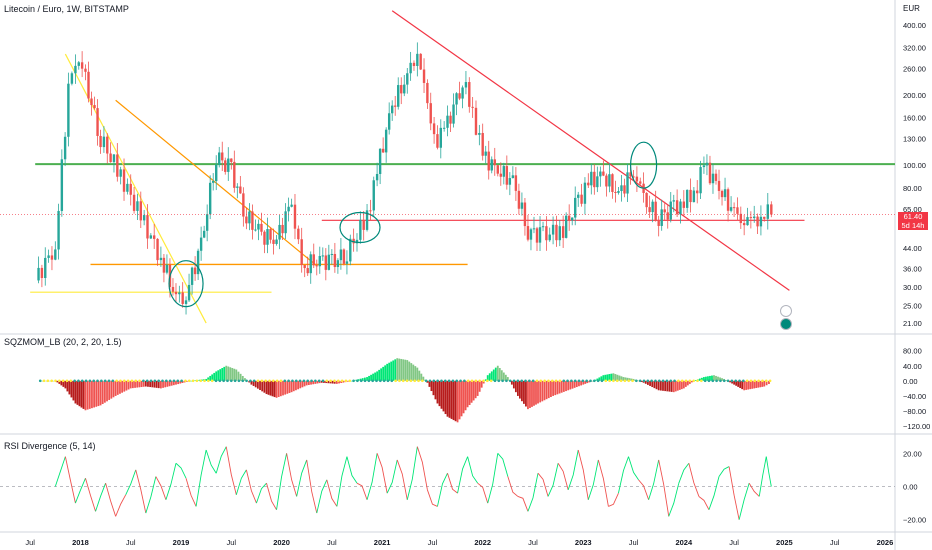 The width and height of the screenshot is (932, 550). I want to click on lightning-icon, so click(786, 311).